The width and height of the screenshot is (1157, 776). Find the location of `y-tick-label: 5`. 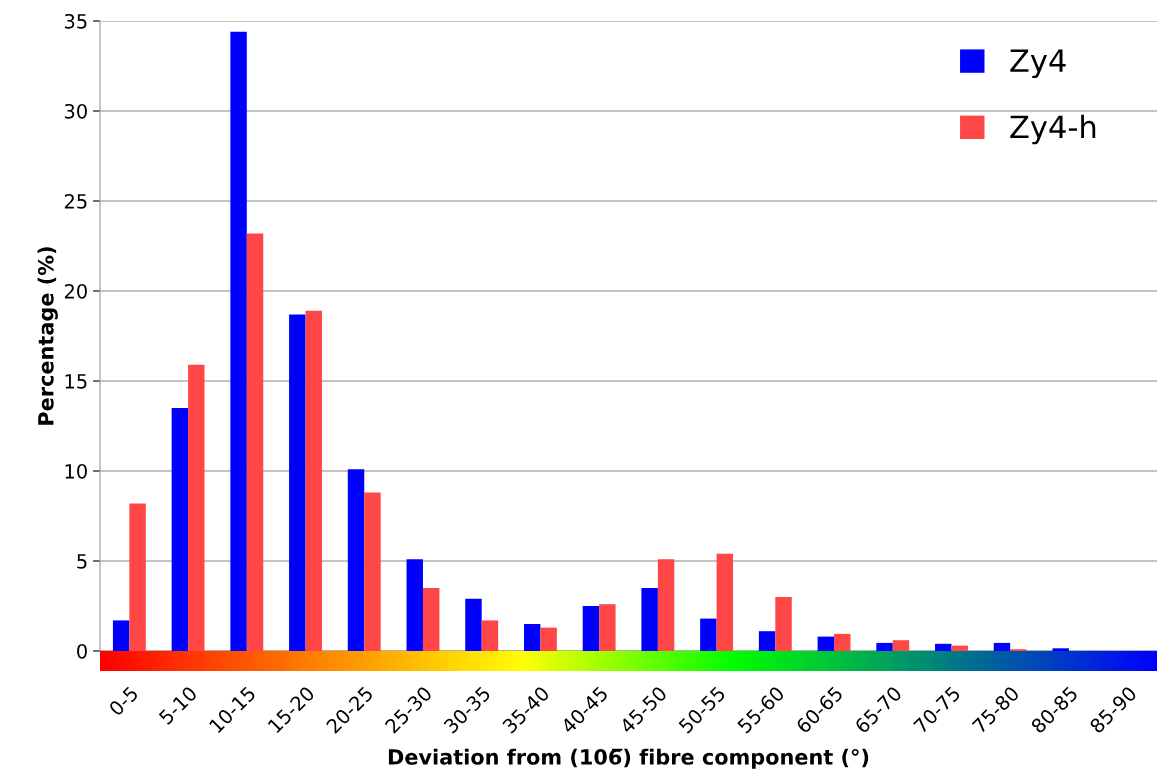

y-tick-label: 5 is located at coordinates (82, 561).